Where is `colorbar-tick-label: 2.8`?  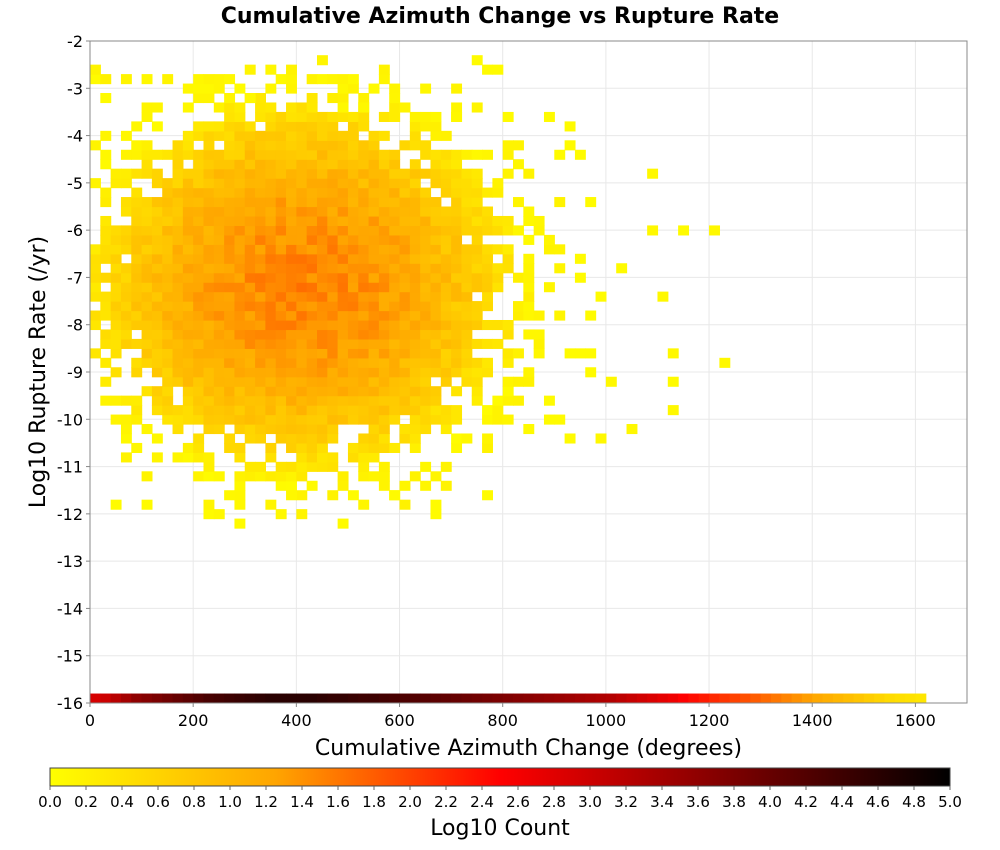 colorbar-tick-label: 2.8 is located at coordinates (554, 802).